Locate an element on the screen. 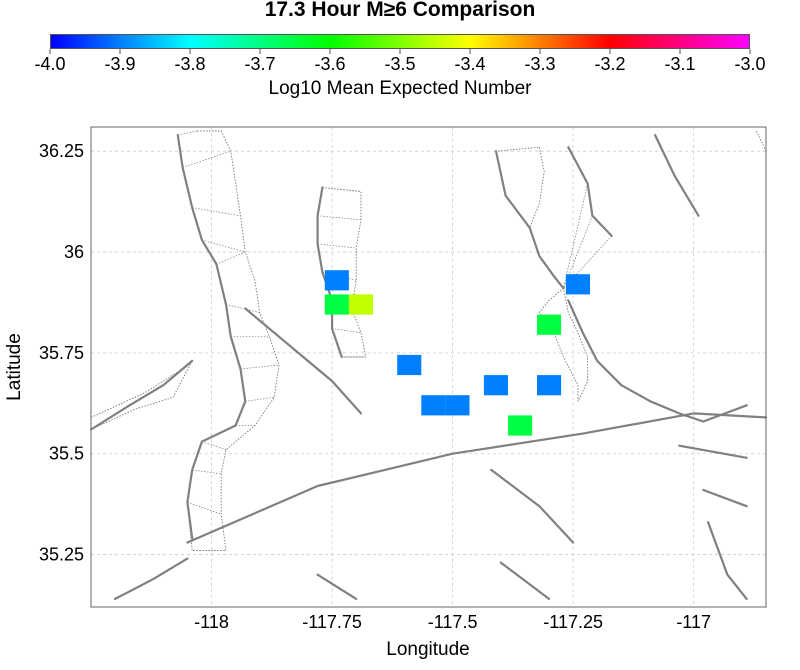 The width and height of the screenshot is (800, 670). colorbar-tick-label: -4.0 is located at coordinates (49, 64).